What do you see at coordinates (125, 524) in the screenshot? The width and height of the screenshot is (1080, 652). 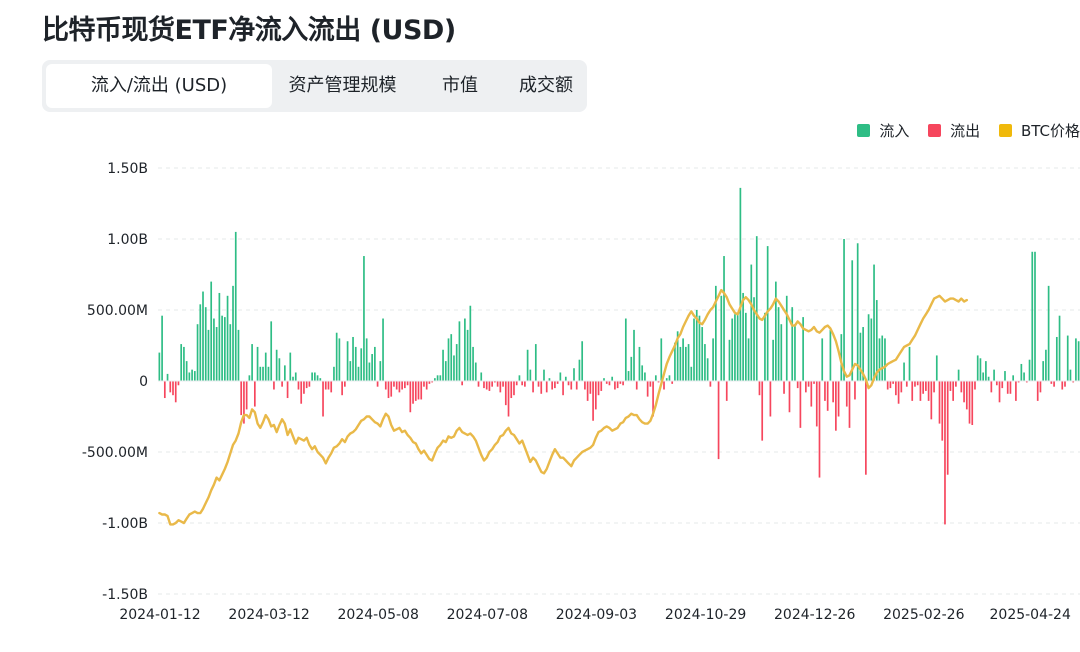 I see `y-tick-label: -1.00B` at bounding box center [125, 524].